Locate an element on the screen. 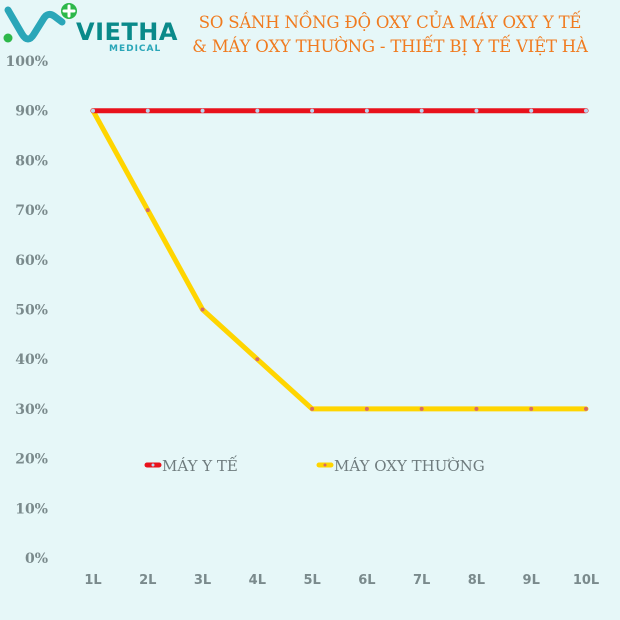 The width and height of the screenshot is (620, 620). legend-label: MÁY OXY THƯỜNG is located at coordinates (409, 466).